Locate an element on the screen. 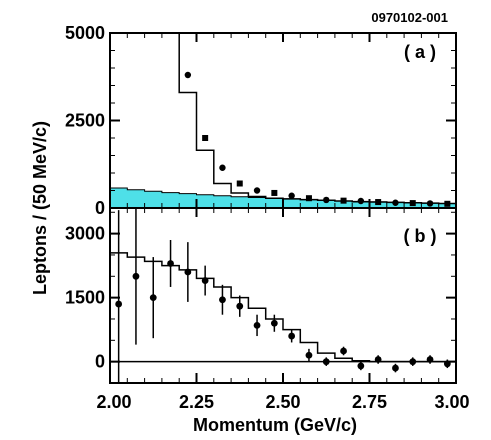 The width and height of the screenshot is (491, 440). x-tick-label: 2.00 is located at coordinates (113, 402).